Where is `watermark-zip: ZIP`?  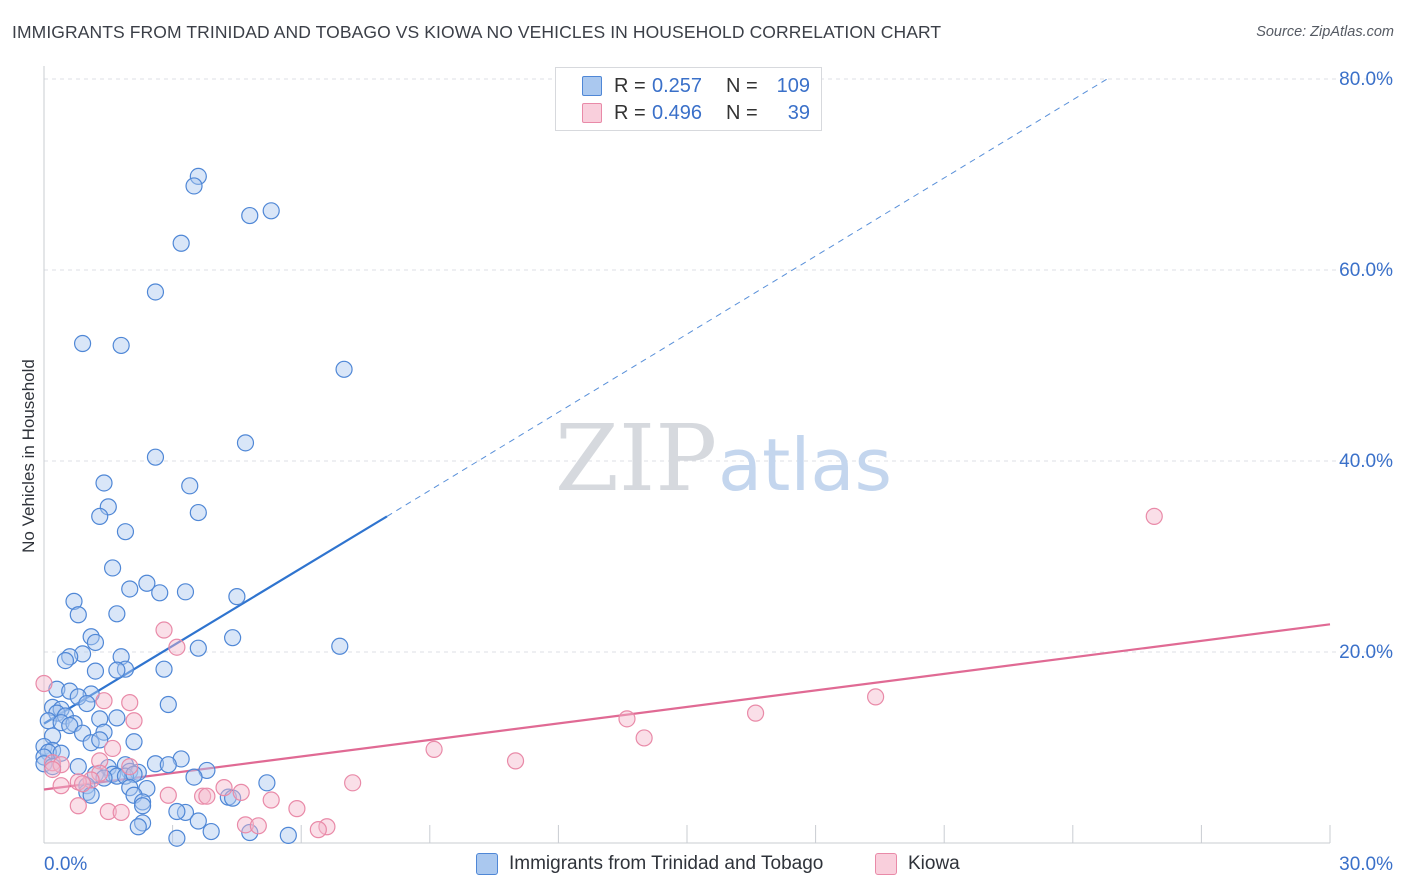 watermark-zip: ZIP is located at coordinates (636, 458).